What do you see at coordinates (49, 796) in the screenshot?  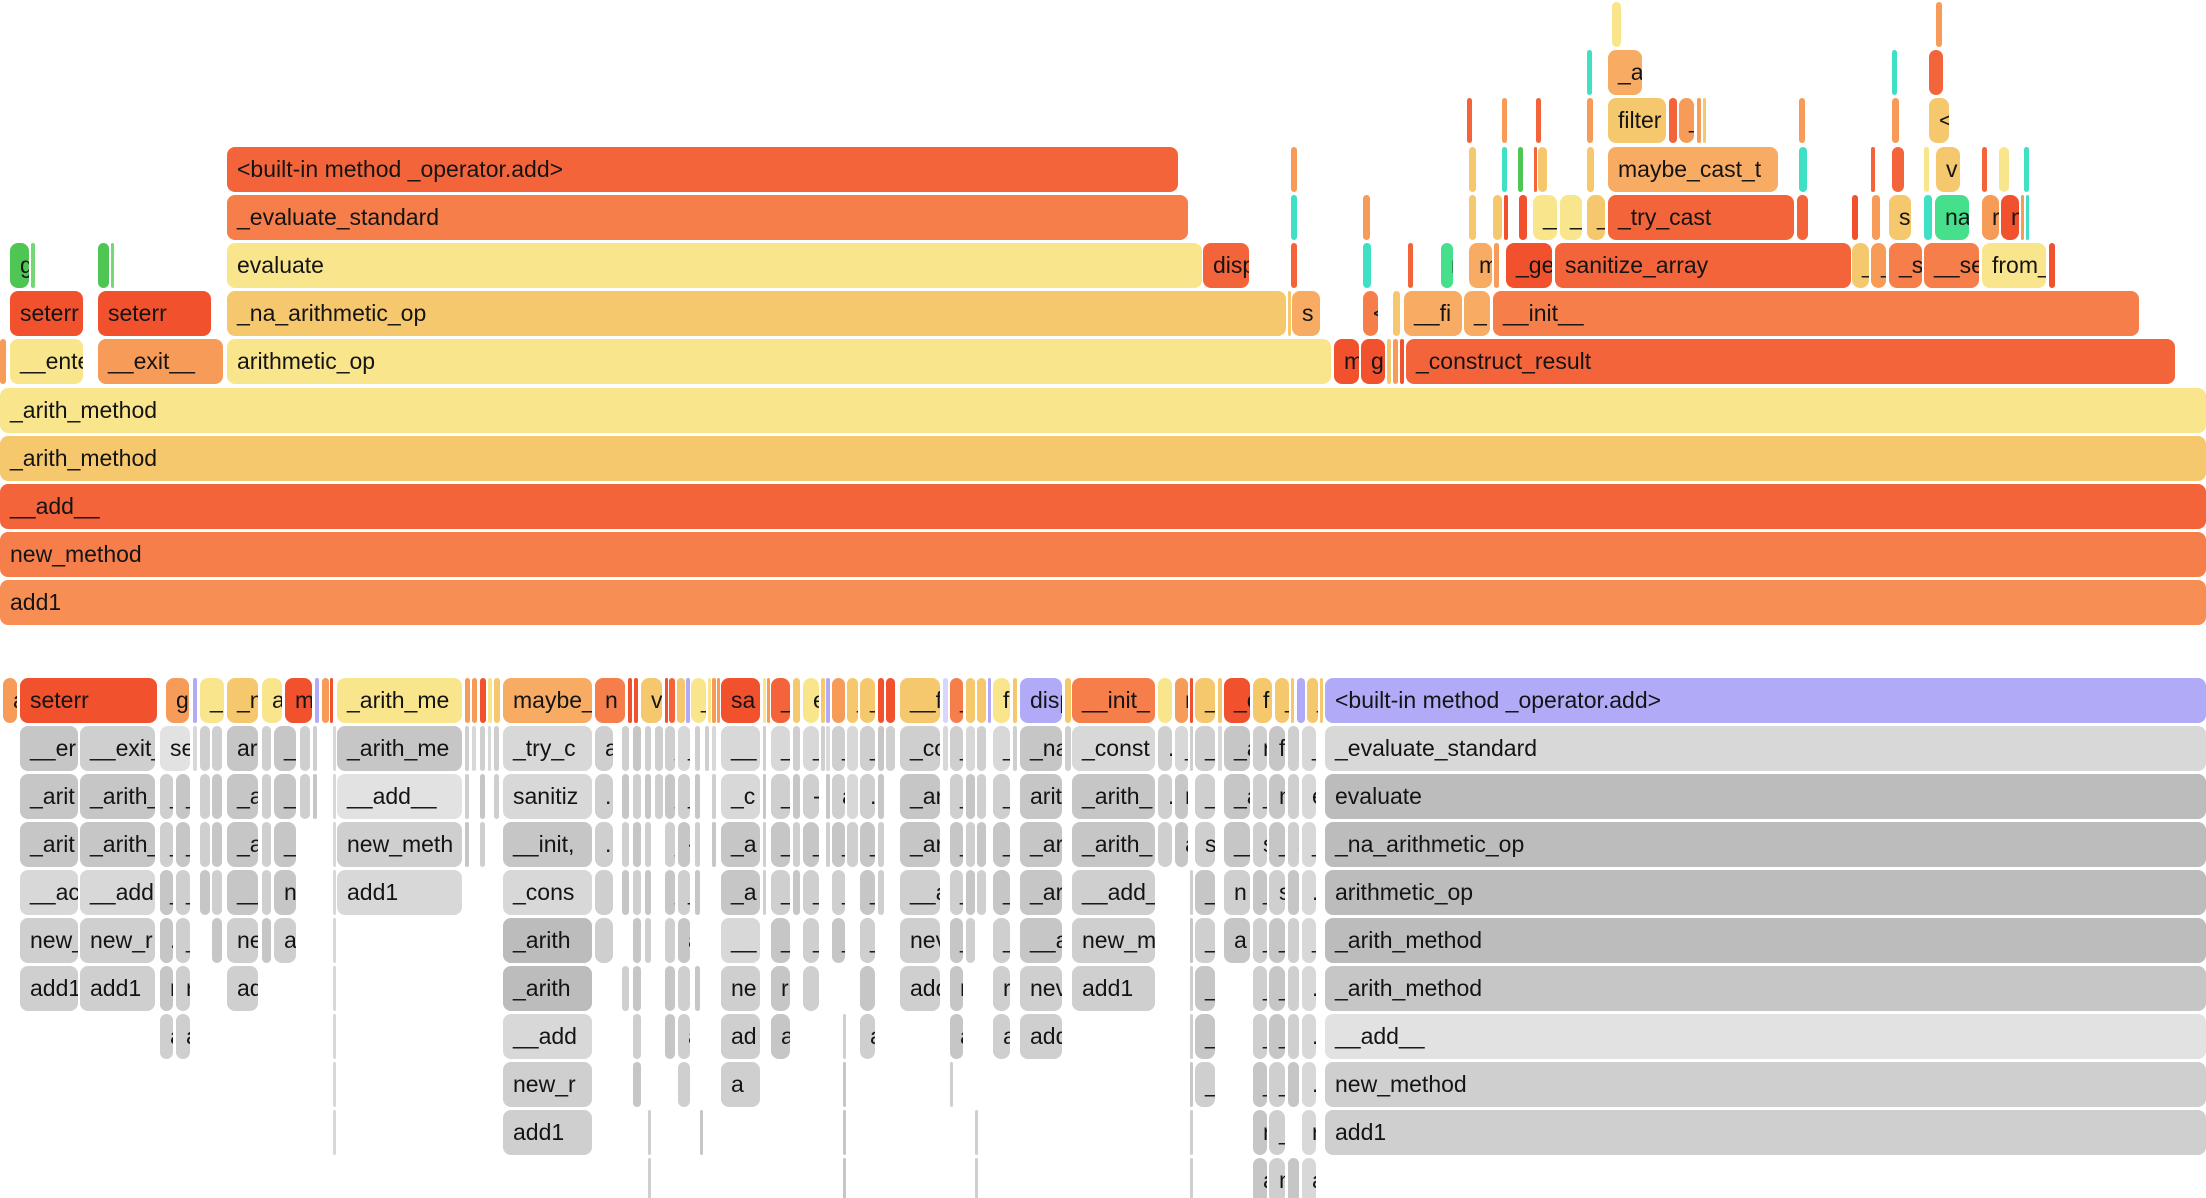 I see `frame-bar: _arit` at bounding box center [49, 796].